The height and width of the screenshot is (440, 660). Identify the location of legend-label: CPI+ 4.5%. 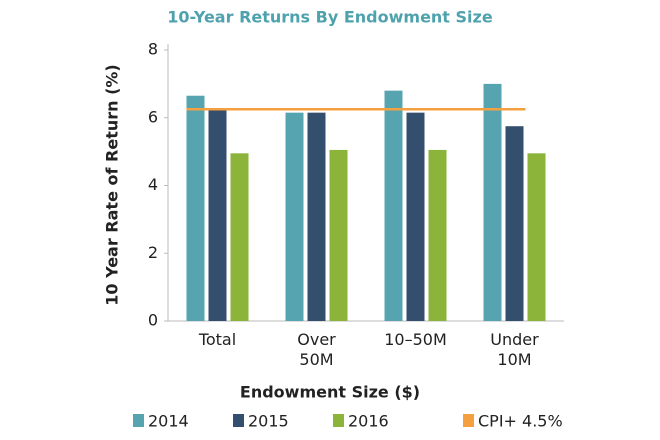
(520, 421).